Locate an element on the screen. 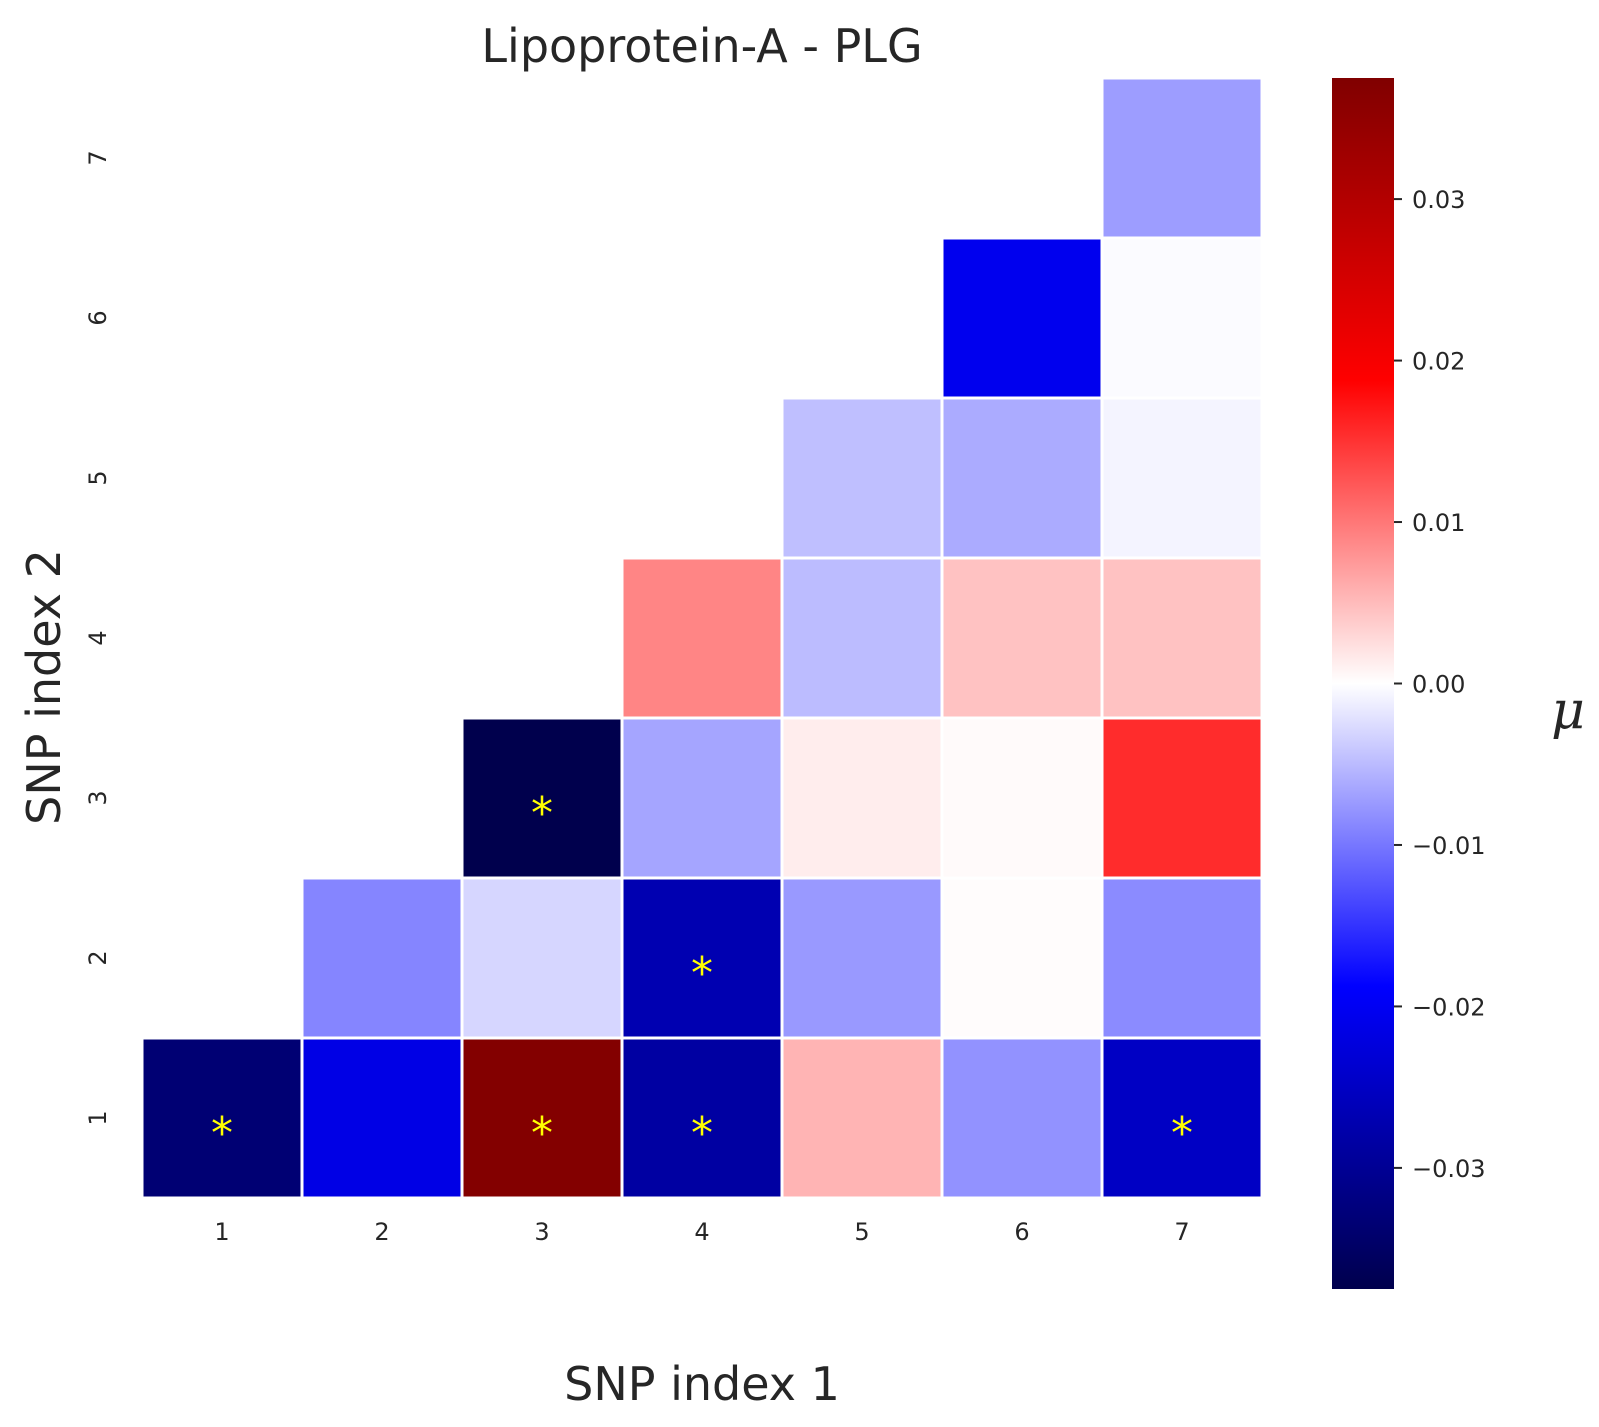 The height and width of the screenshot is (1427, 1599). colorbar is located at coordinates (1363, 683).